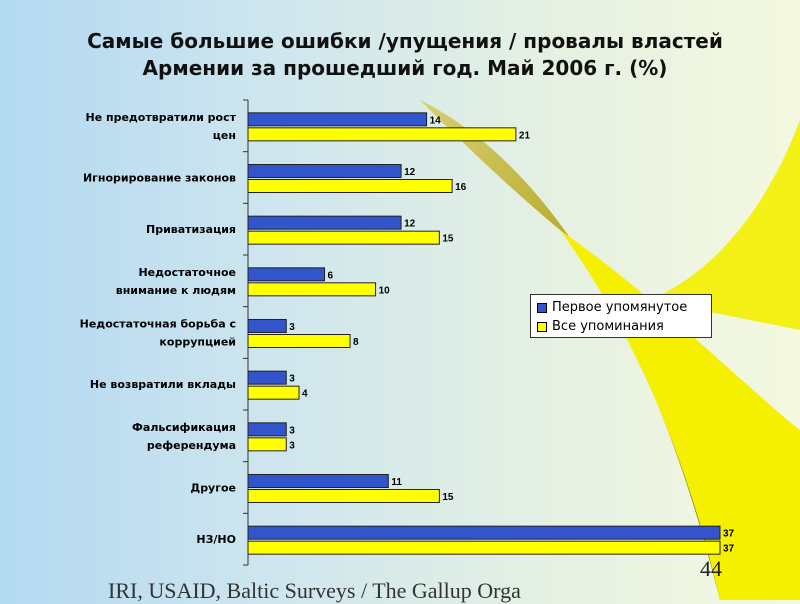  I want to click on category-label: внимание к людям, so click(176, 290).